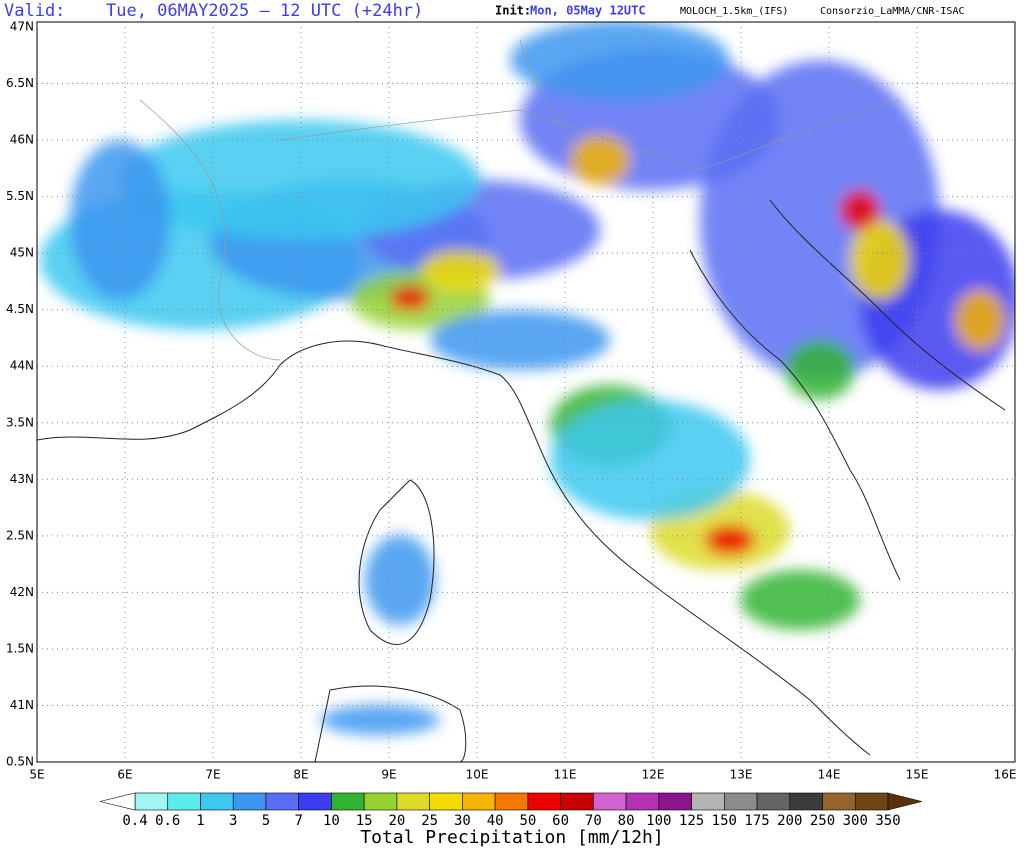 This screenshot has height=850, width=1024. Describe the element at coordinates (388, 775) in the screenshot. I see `lon-label: 9E` at that location.